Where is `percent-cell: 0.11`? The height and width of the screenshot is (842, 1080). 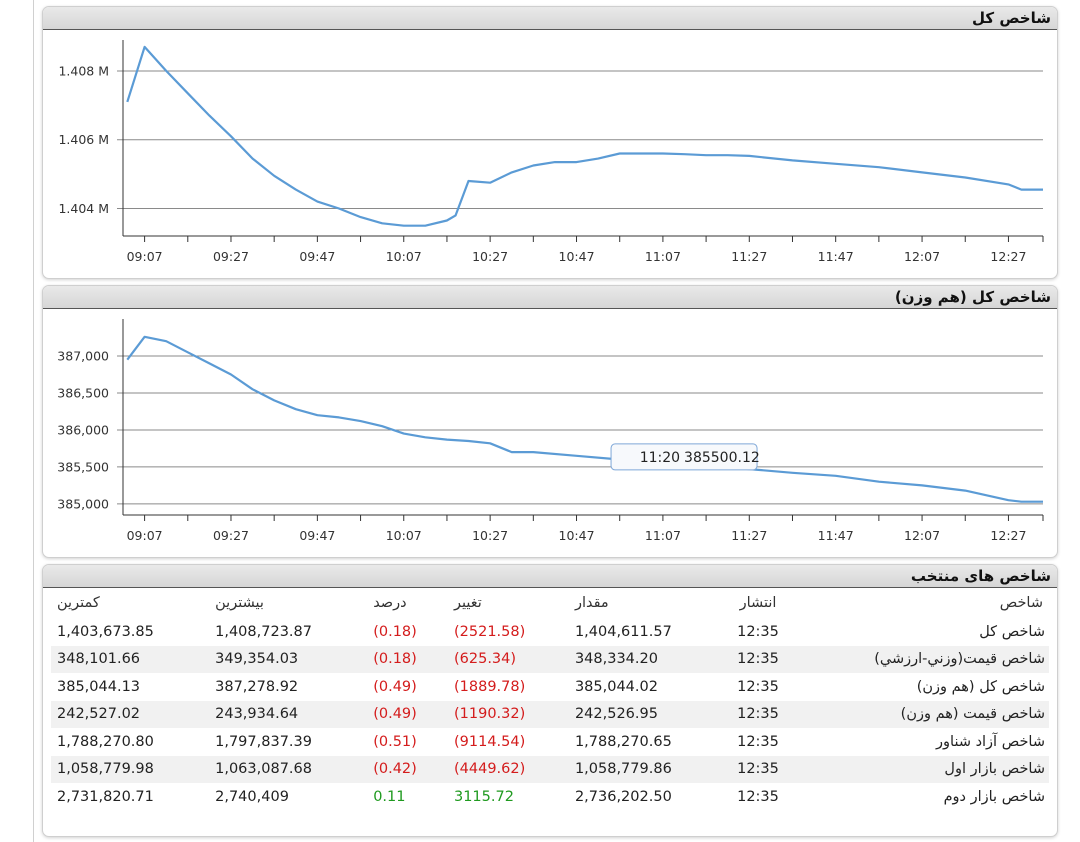
percent-cell: 0.11 is located at coordinates (389, 796).